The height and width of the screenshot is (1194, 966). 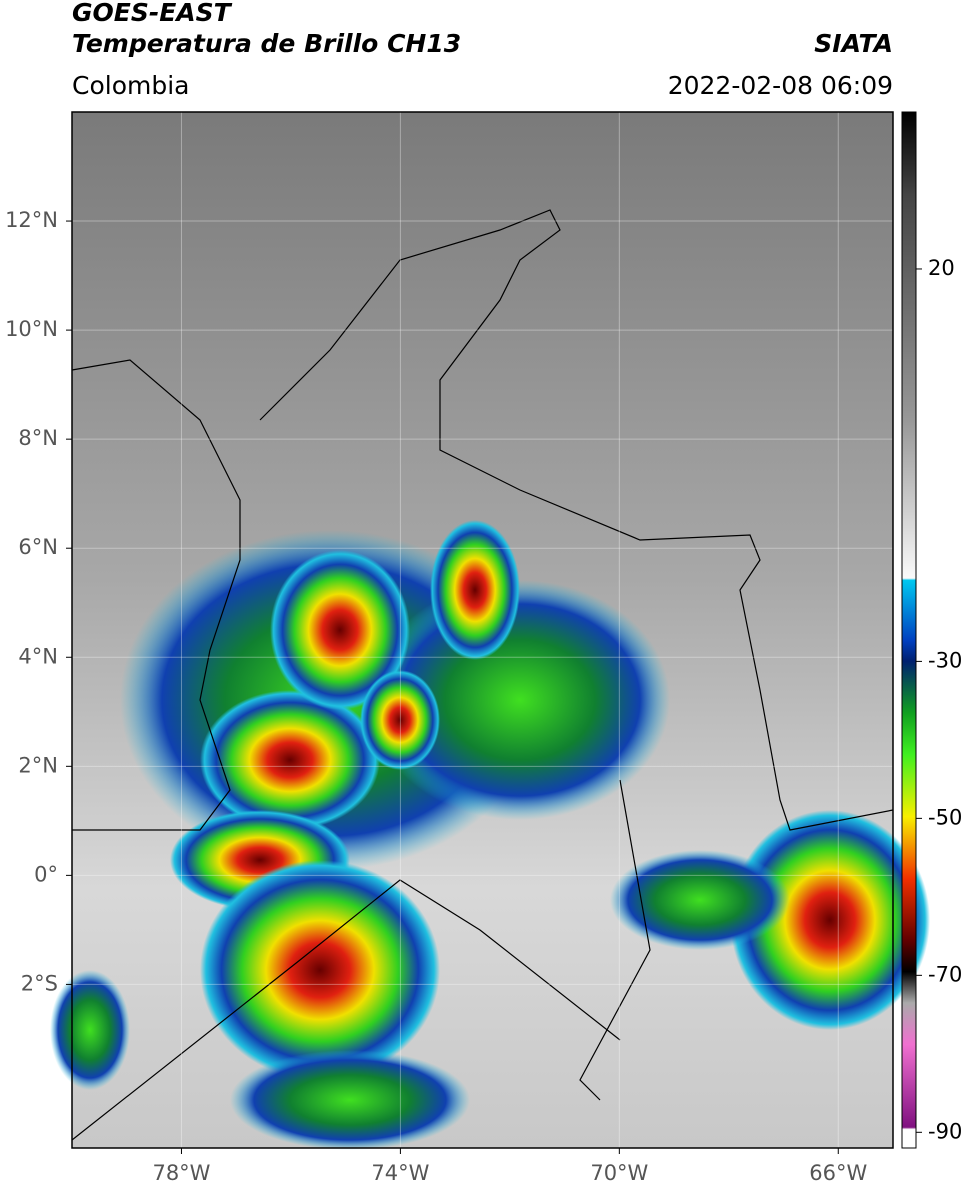 What do you see at coordinates (945, 817) in the screenshot?
I see `colorbar-label: -50` at bounding box center [945, 817].